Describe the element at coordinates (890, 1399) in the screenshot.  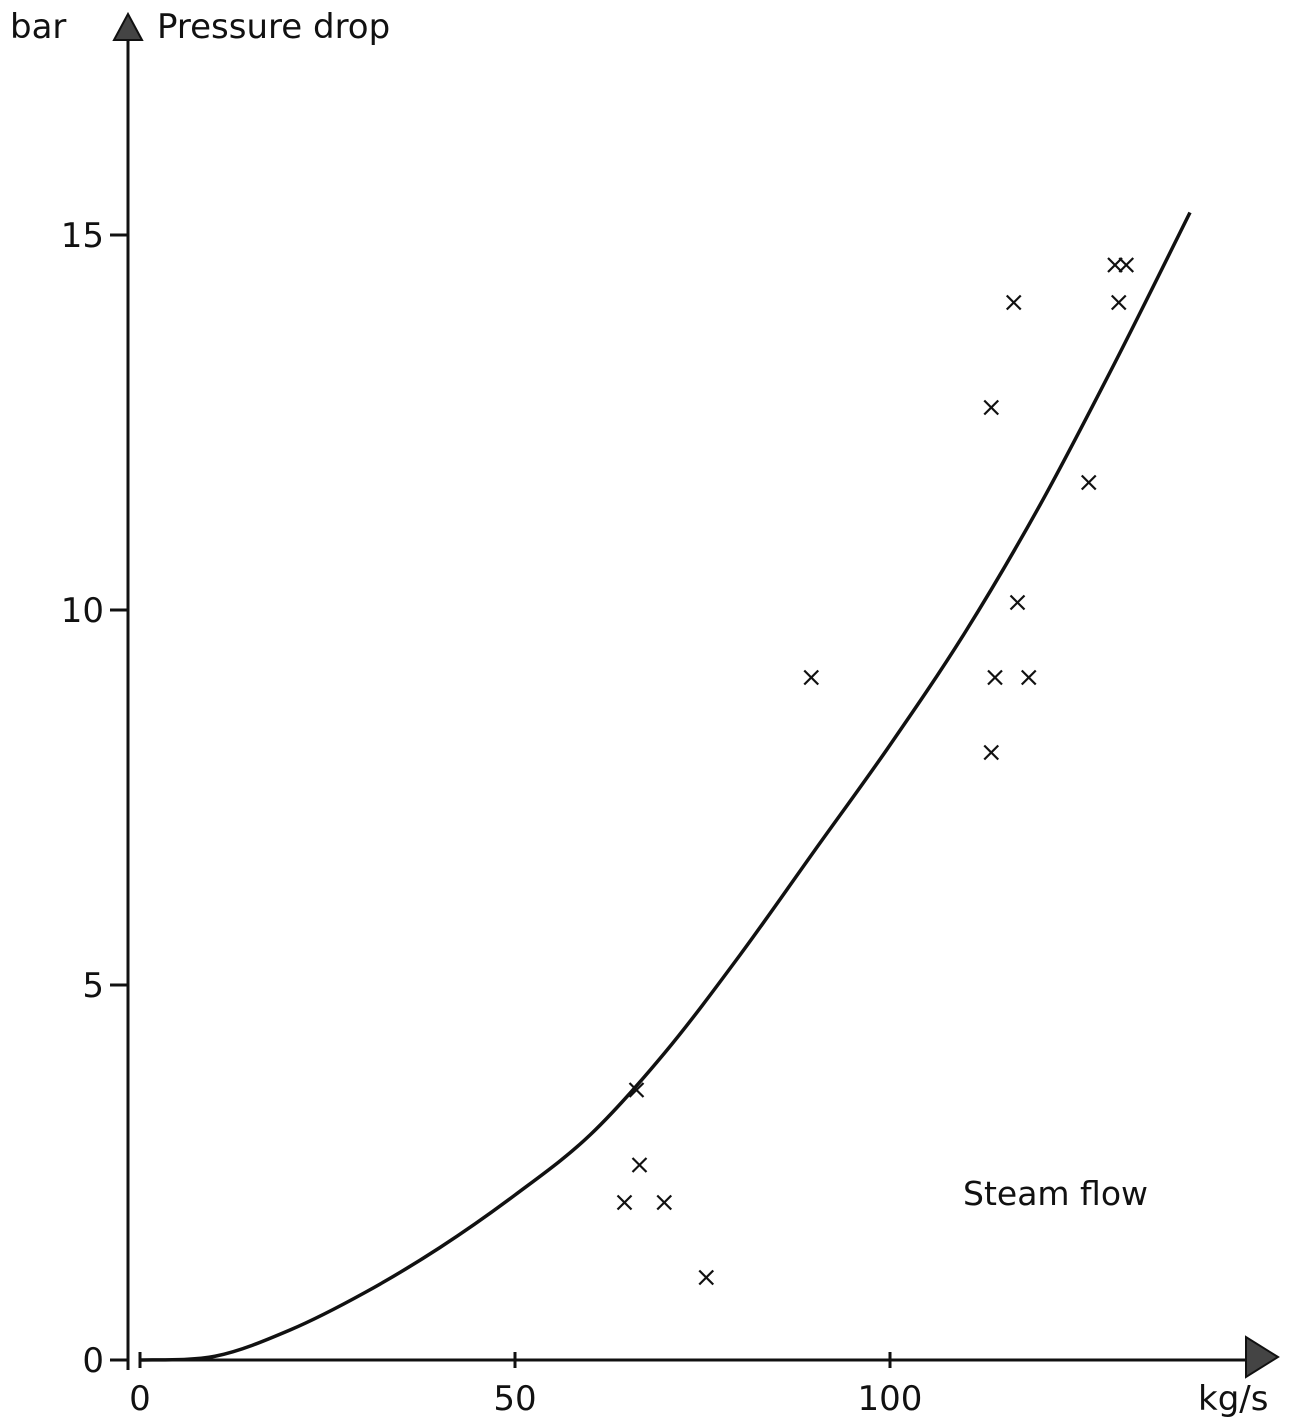
I see `x-tick-label: 100` at that location.